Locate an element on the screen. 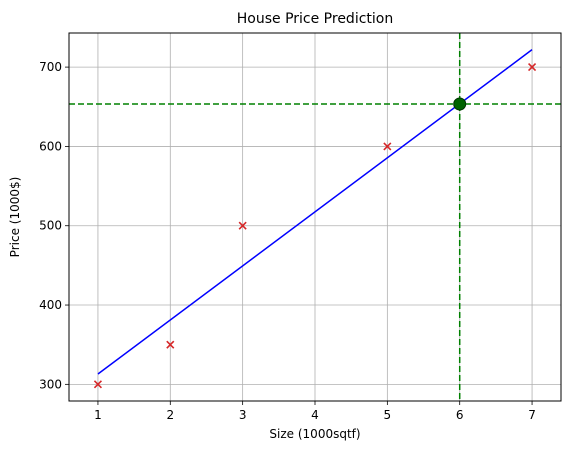 Image resolution: width=571 pixels, height=455 pixels. y-tick-label: 500 is located at coordinates (50, 226).